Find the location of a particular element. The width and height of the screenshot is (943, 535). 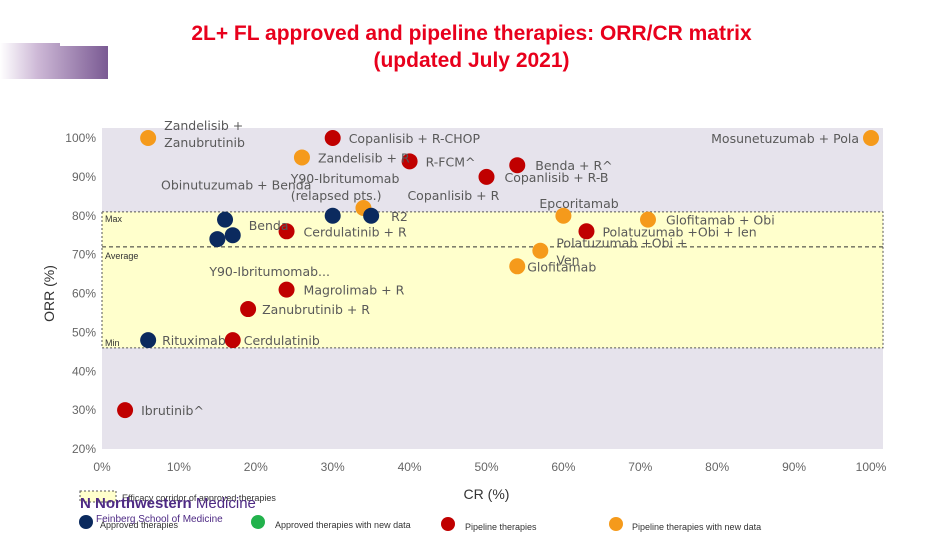

legend-corridor-label: Efficacy corridor of approved therapies is located at coordinates (199, 498).